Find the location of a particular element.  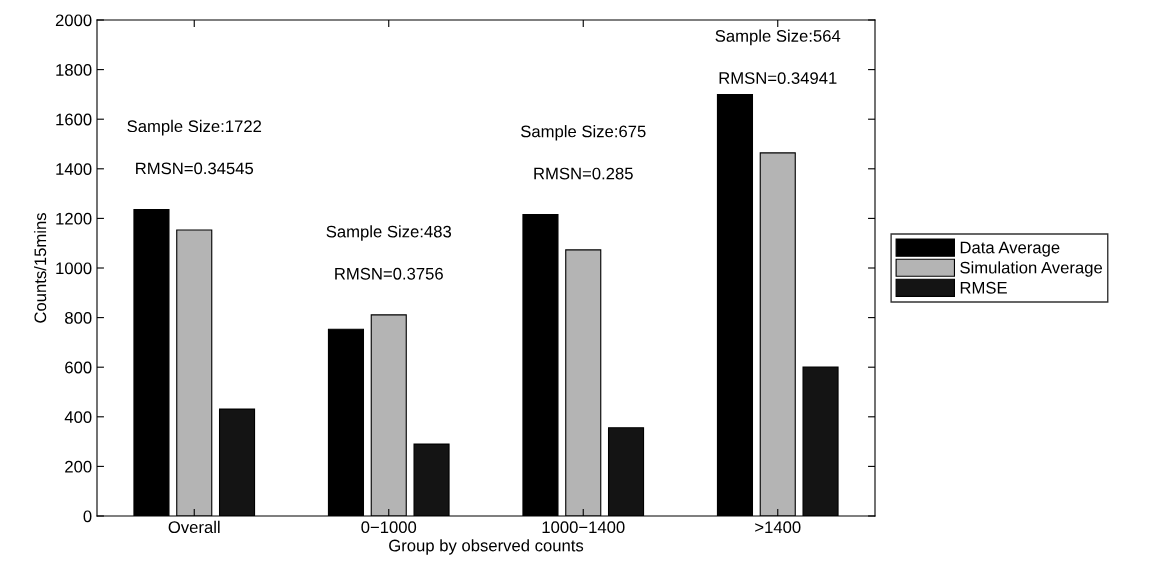

y-tick-label: 2000 is located at coordinates (73, 20).